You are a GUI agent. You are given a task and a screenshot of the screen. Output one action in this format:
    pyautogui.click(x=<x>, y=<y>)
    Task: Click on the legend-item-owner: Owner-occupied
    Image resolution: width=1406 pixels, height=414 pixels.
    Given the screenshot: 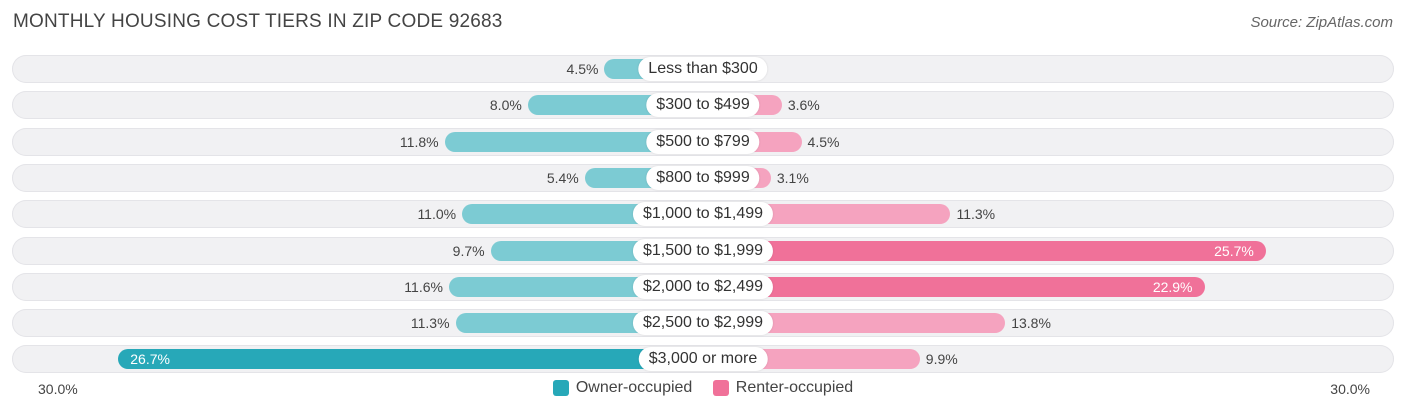 What is the action you would take?
    pyautogui.click(x=622, y=388)
    